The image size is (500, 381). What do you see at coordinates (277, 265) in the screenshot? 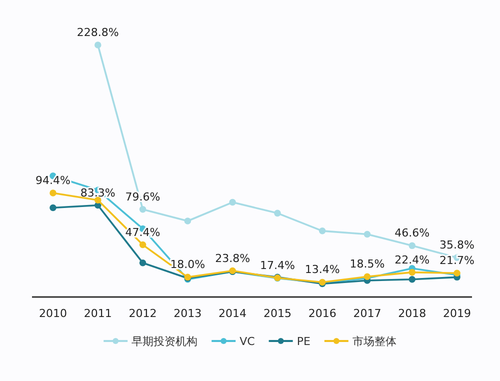
I see `data-label: 17.4%` at bounding box center [277, 265].